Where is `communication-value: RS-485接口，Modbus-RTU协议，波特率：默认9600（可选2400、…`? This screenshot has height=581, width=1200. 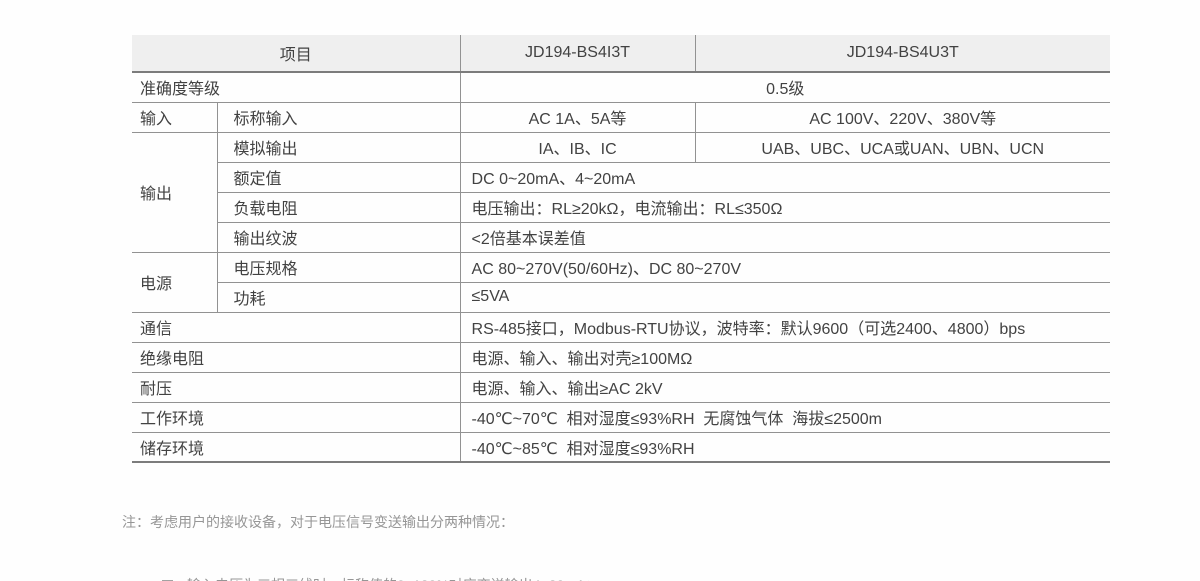
communication-value: RS-485接口，Modbus-RTU协议，波特率：默认9600（可选2400、… is located at coordinates (785, 327).